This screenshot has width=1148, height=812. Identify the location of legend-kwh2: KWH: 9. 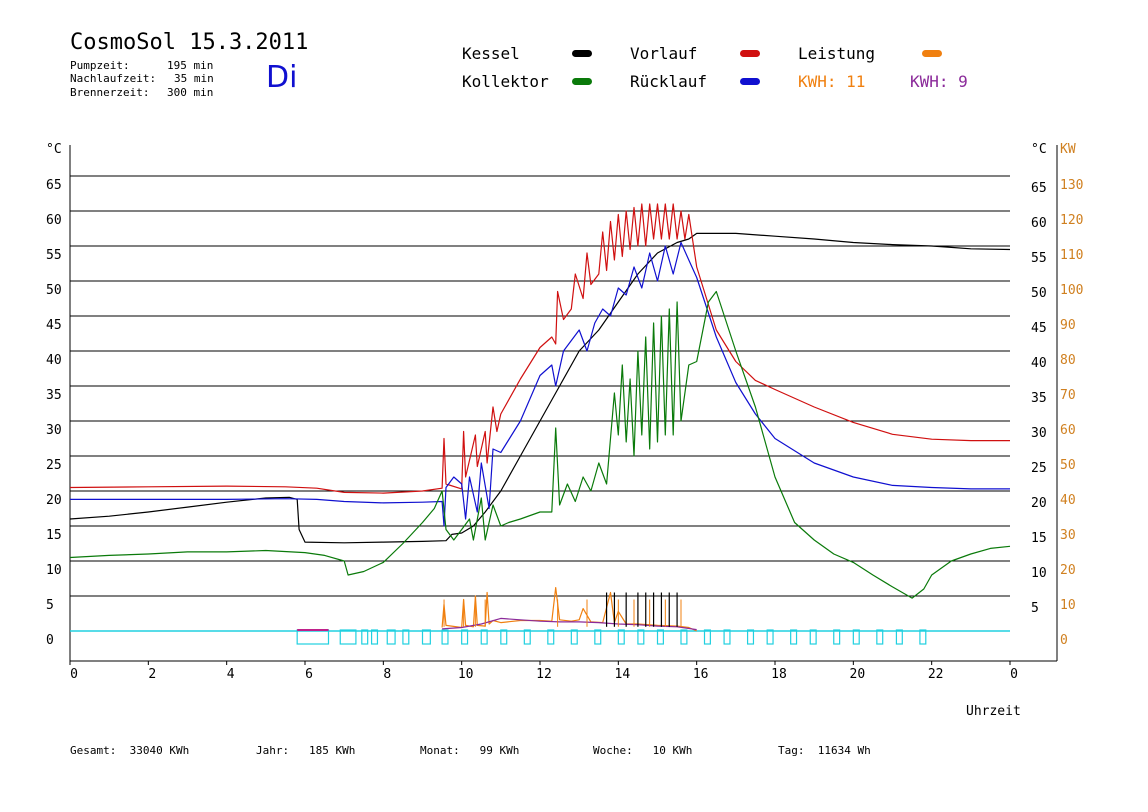
(939, 81).